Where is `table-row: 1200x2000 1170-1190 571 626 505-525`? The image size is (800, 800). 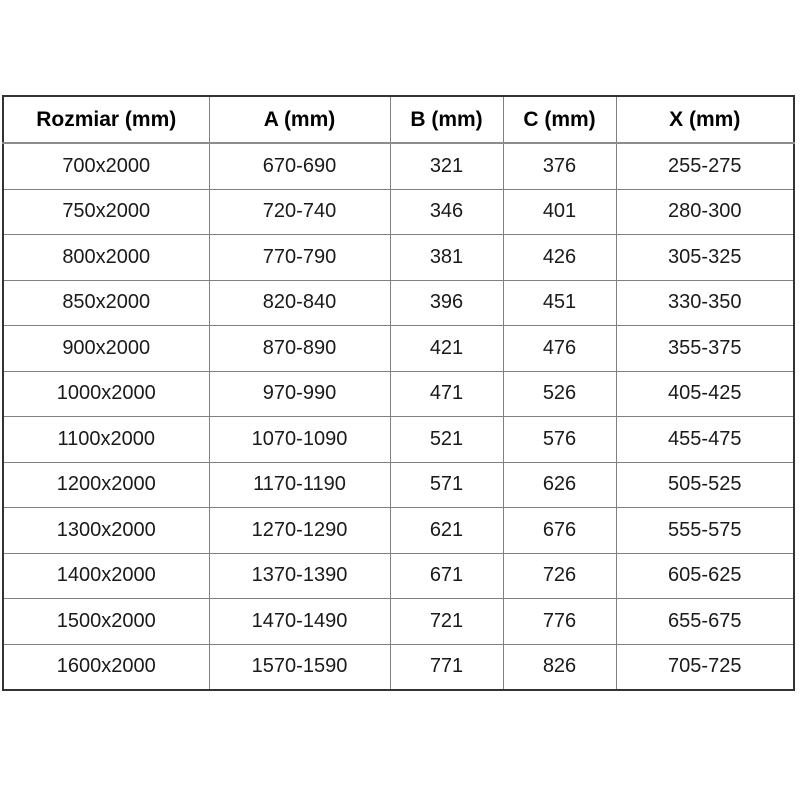 table-row: 1200x2000 1170-1190 571 626 505-525 is located at coordinates (398, 484).